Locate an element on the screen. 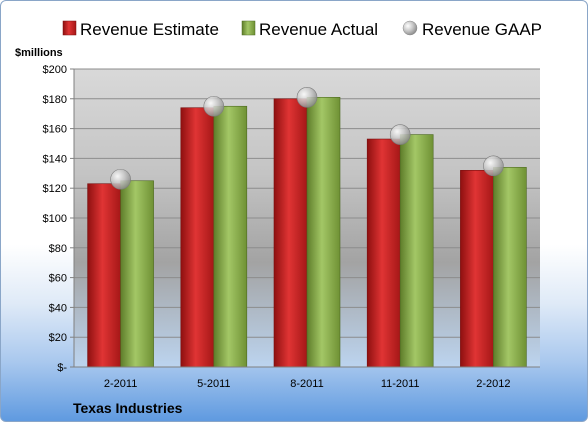 This screenshot has width=588, height=422. company-name: Texas Industries is located at coordinates (128, 408).